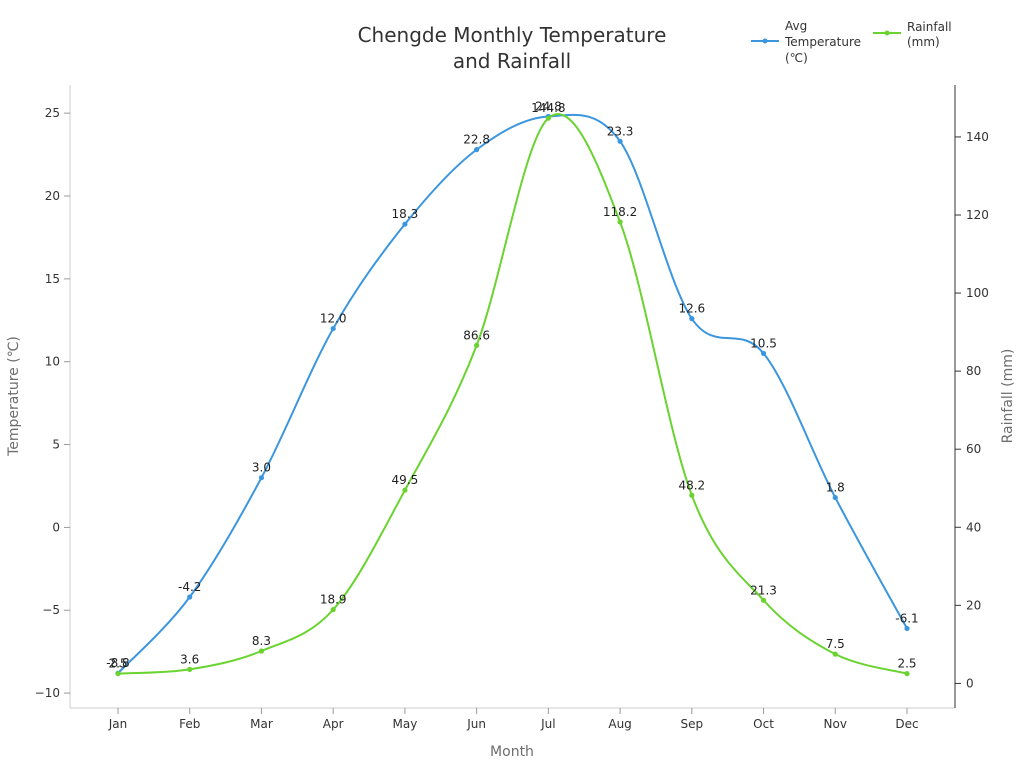 Image resolution: width=1024 pixels, height=768 pixels. What do you see at coordinates (835, 724) in the screenshot?
I see `x-tick-label: Nov` at bounding box center [835, 724].